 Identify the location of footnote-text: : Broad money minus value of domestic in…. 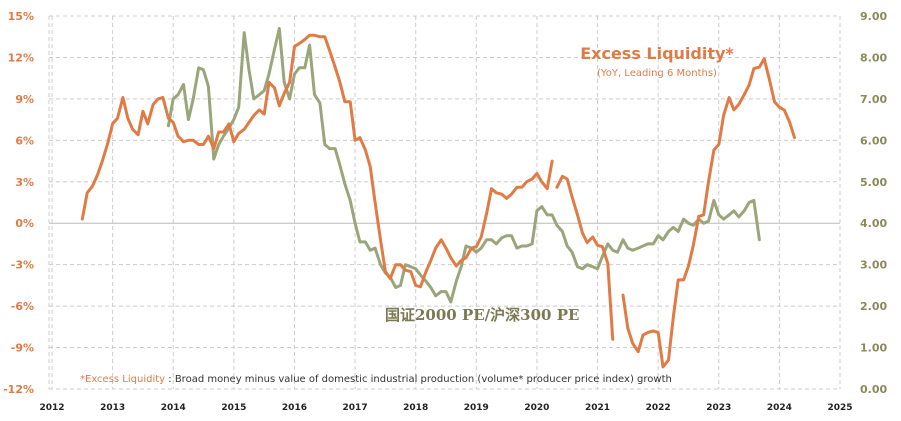
(418, 379).